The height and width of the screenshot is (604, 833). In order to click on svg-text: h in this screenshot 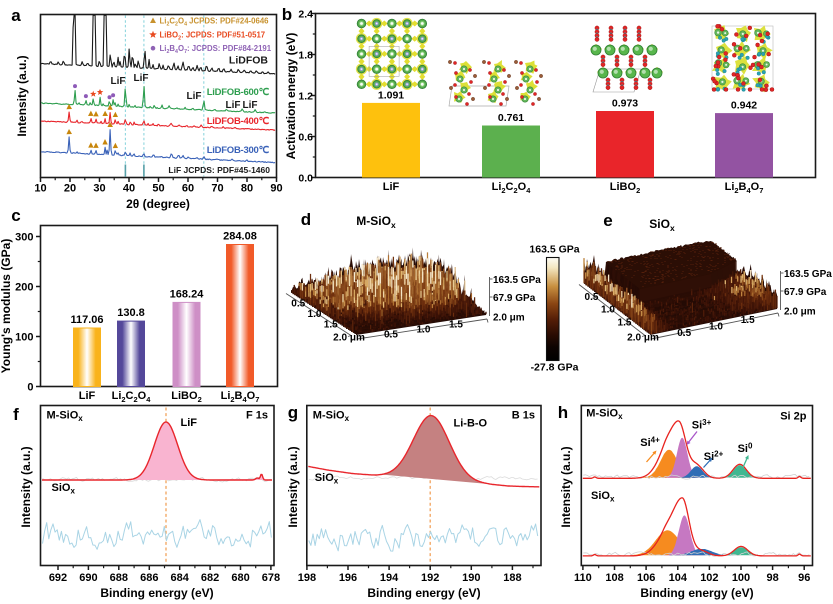, I will do `click(563, 412)`.